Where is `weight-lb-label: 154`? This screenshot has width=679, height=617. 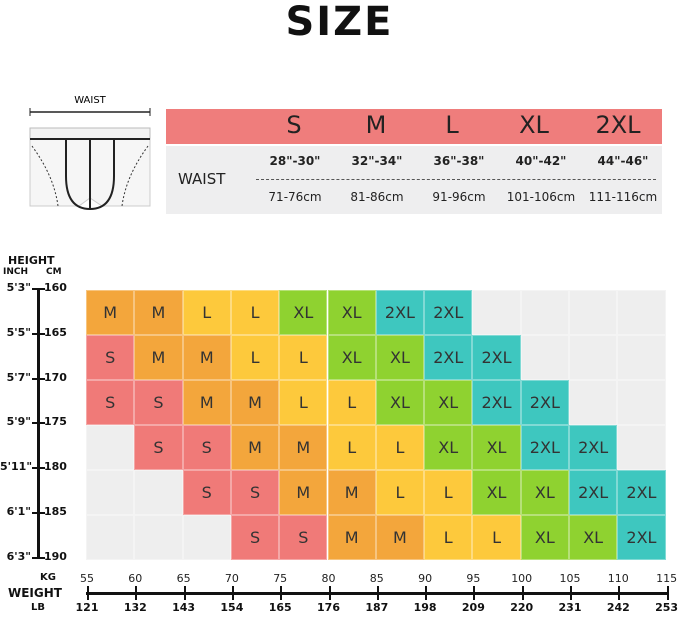
weight-lb-label: 154 is located at coordinates (232, 607).